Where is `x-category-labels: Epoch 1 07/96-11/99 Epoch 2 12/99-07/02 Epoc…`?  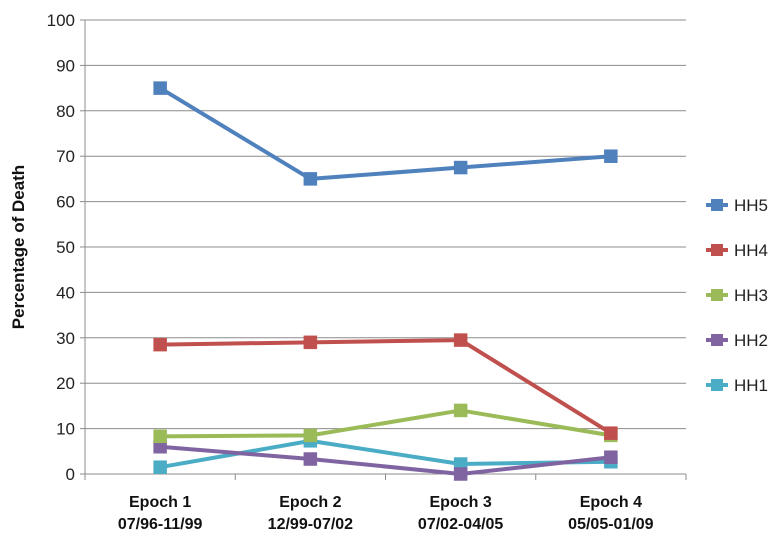 x-category-labels: Epoch 1 07/96-11/99 Epoch 2 12/99-07/02 Epoc… is located at coordinates (386, 513).